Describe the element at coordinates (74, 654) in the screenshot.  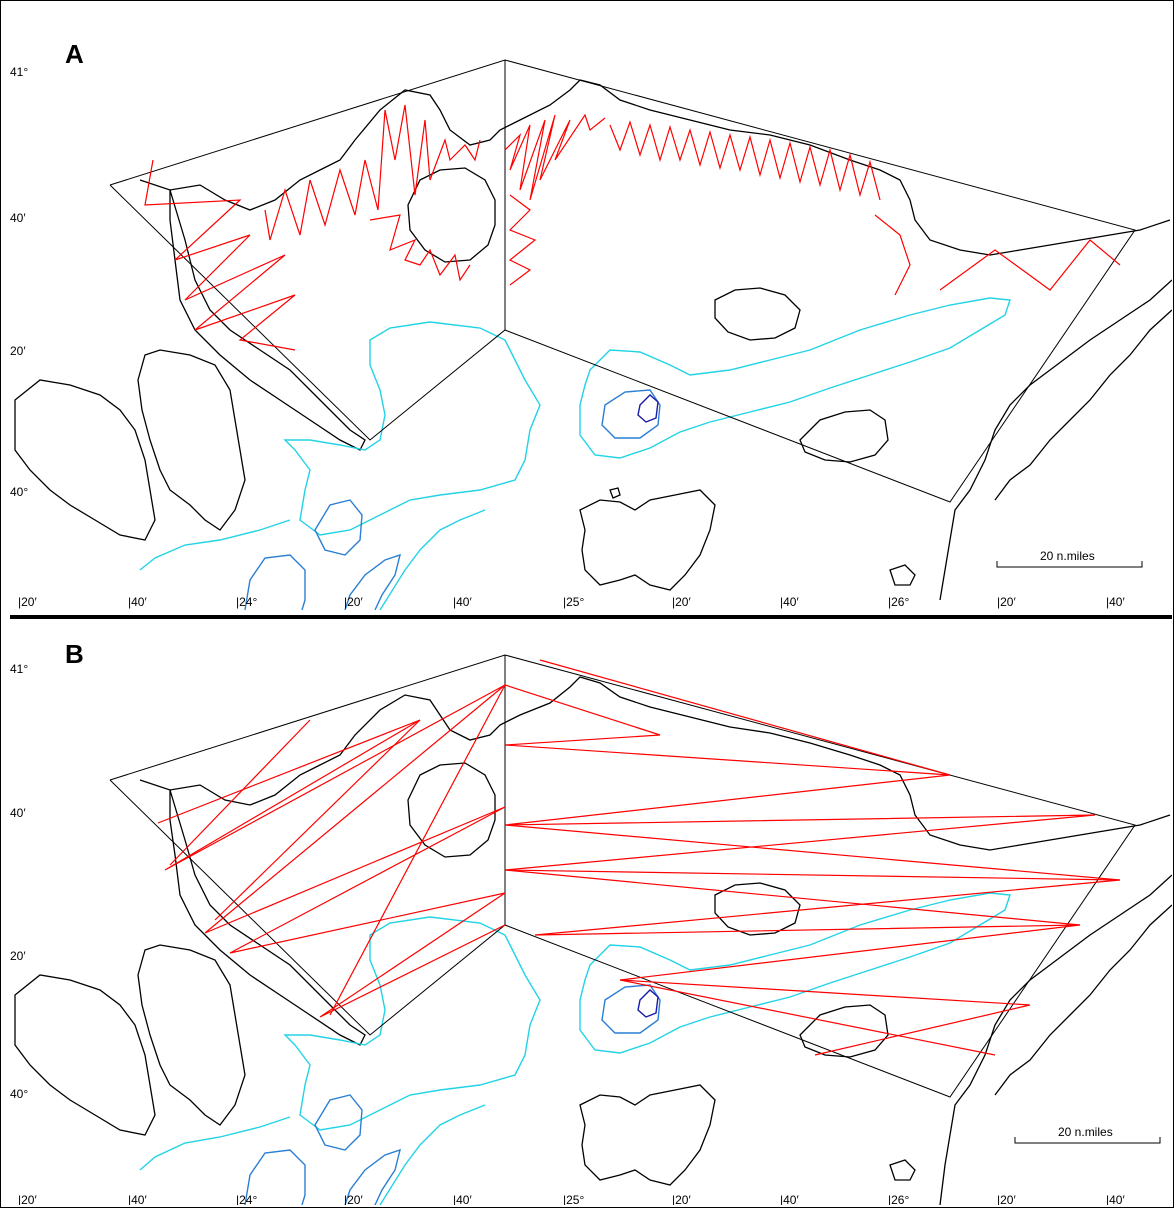
I see `panel-label: B` at that location.